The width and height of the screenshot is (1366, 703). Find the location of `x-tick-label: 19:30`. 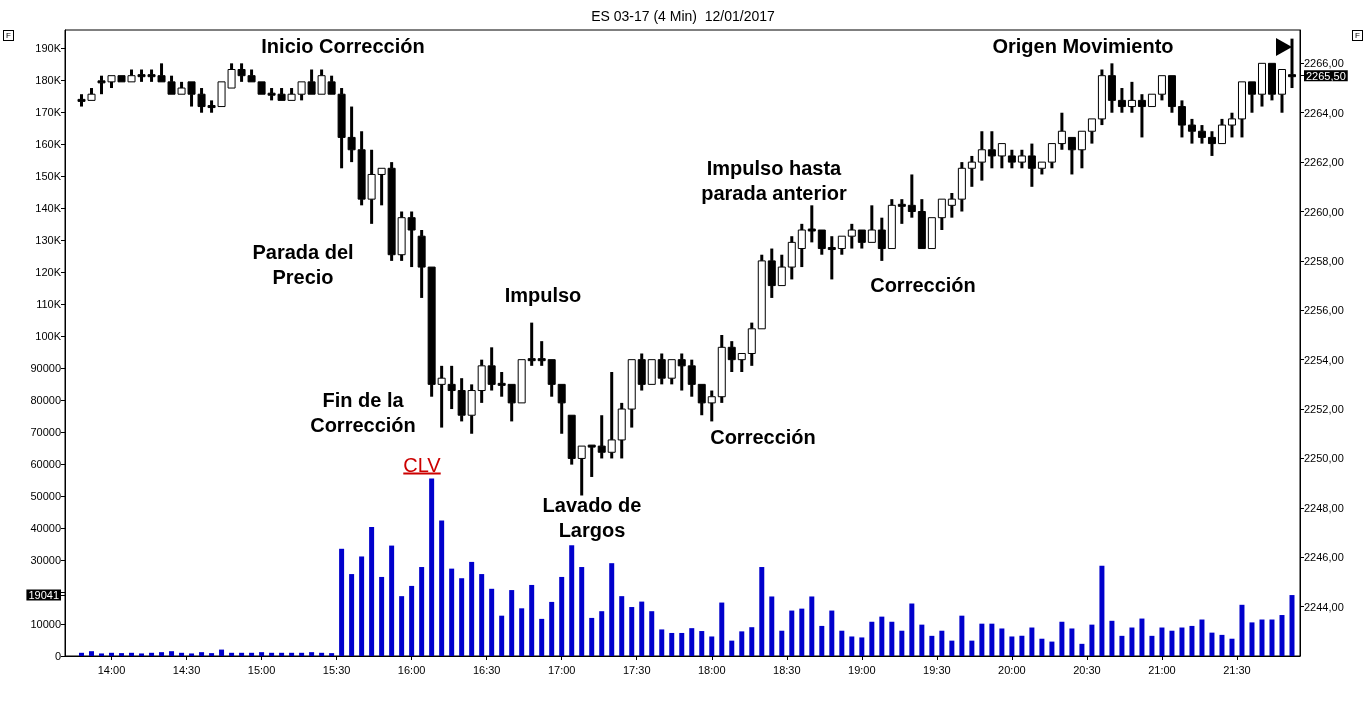

x-tick-label: 19:30 is located at coordinates (937, 669).